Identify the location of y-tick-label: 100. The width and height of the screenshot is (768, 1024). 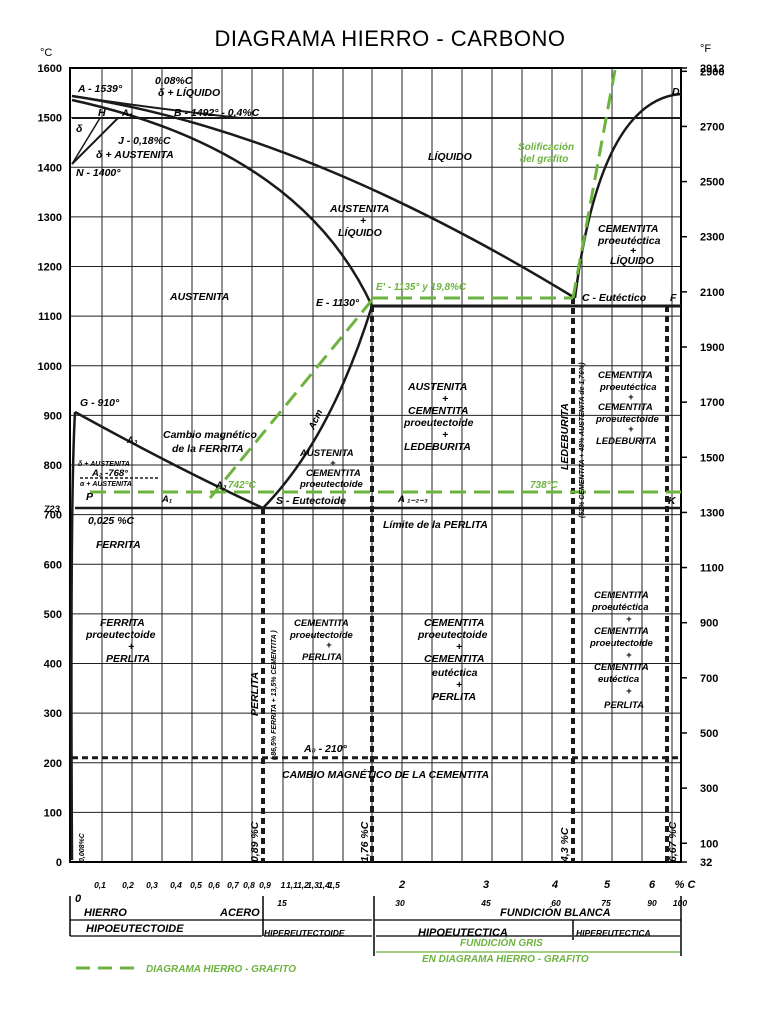
(53, 813).